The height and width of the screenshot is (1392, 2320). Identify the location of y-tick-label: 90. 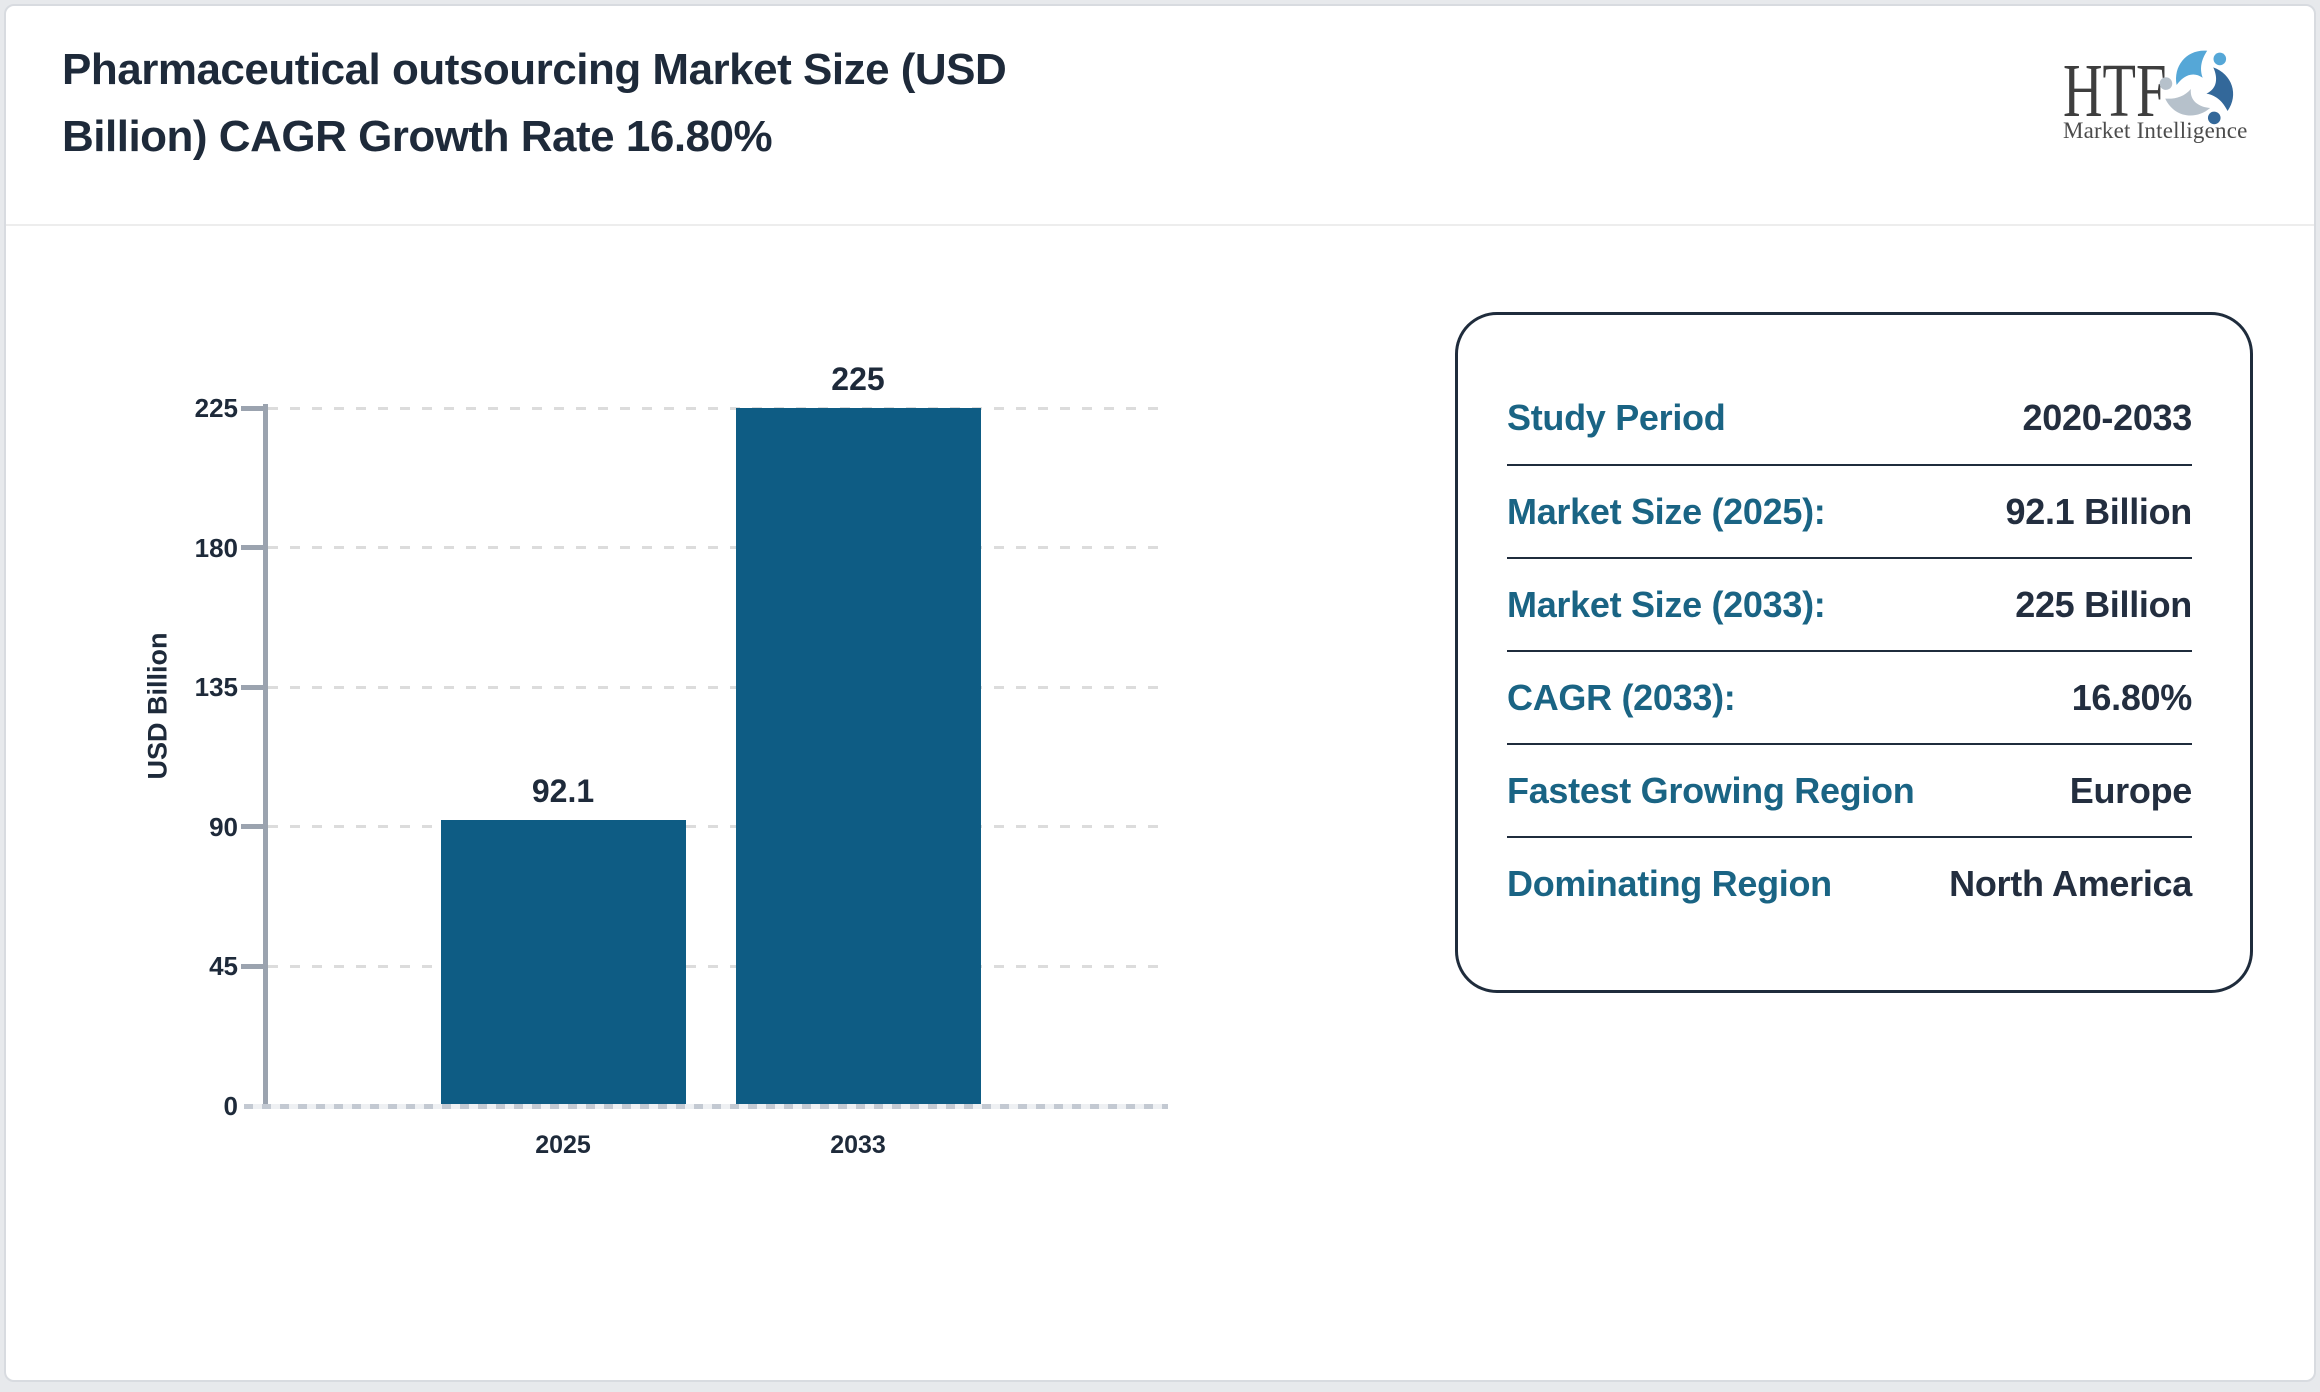
(223, 826).